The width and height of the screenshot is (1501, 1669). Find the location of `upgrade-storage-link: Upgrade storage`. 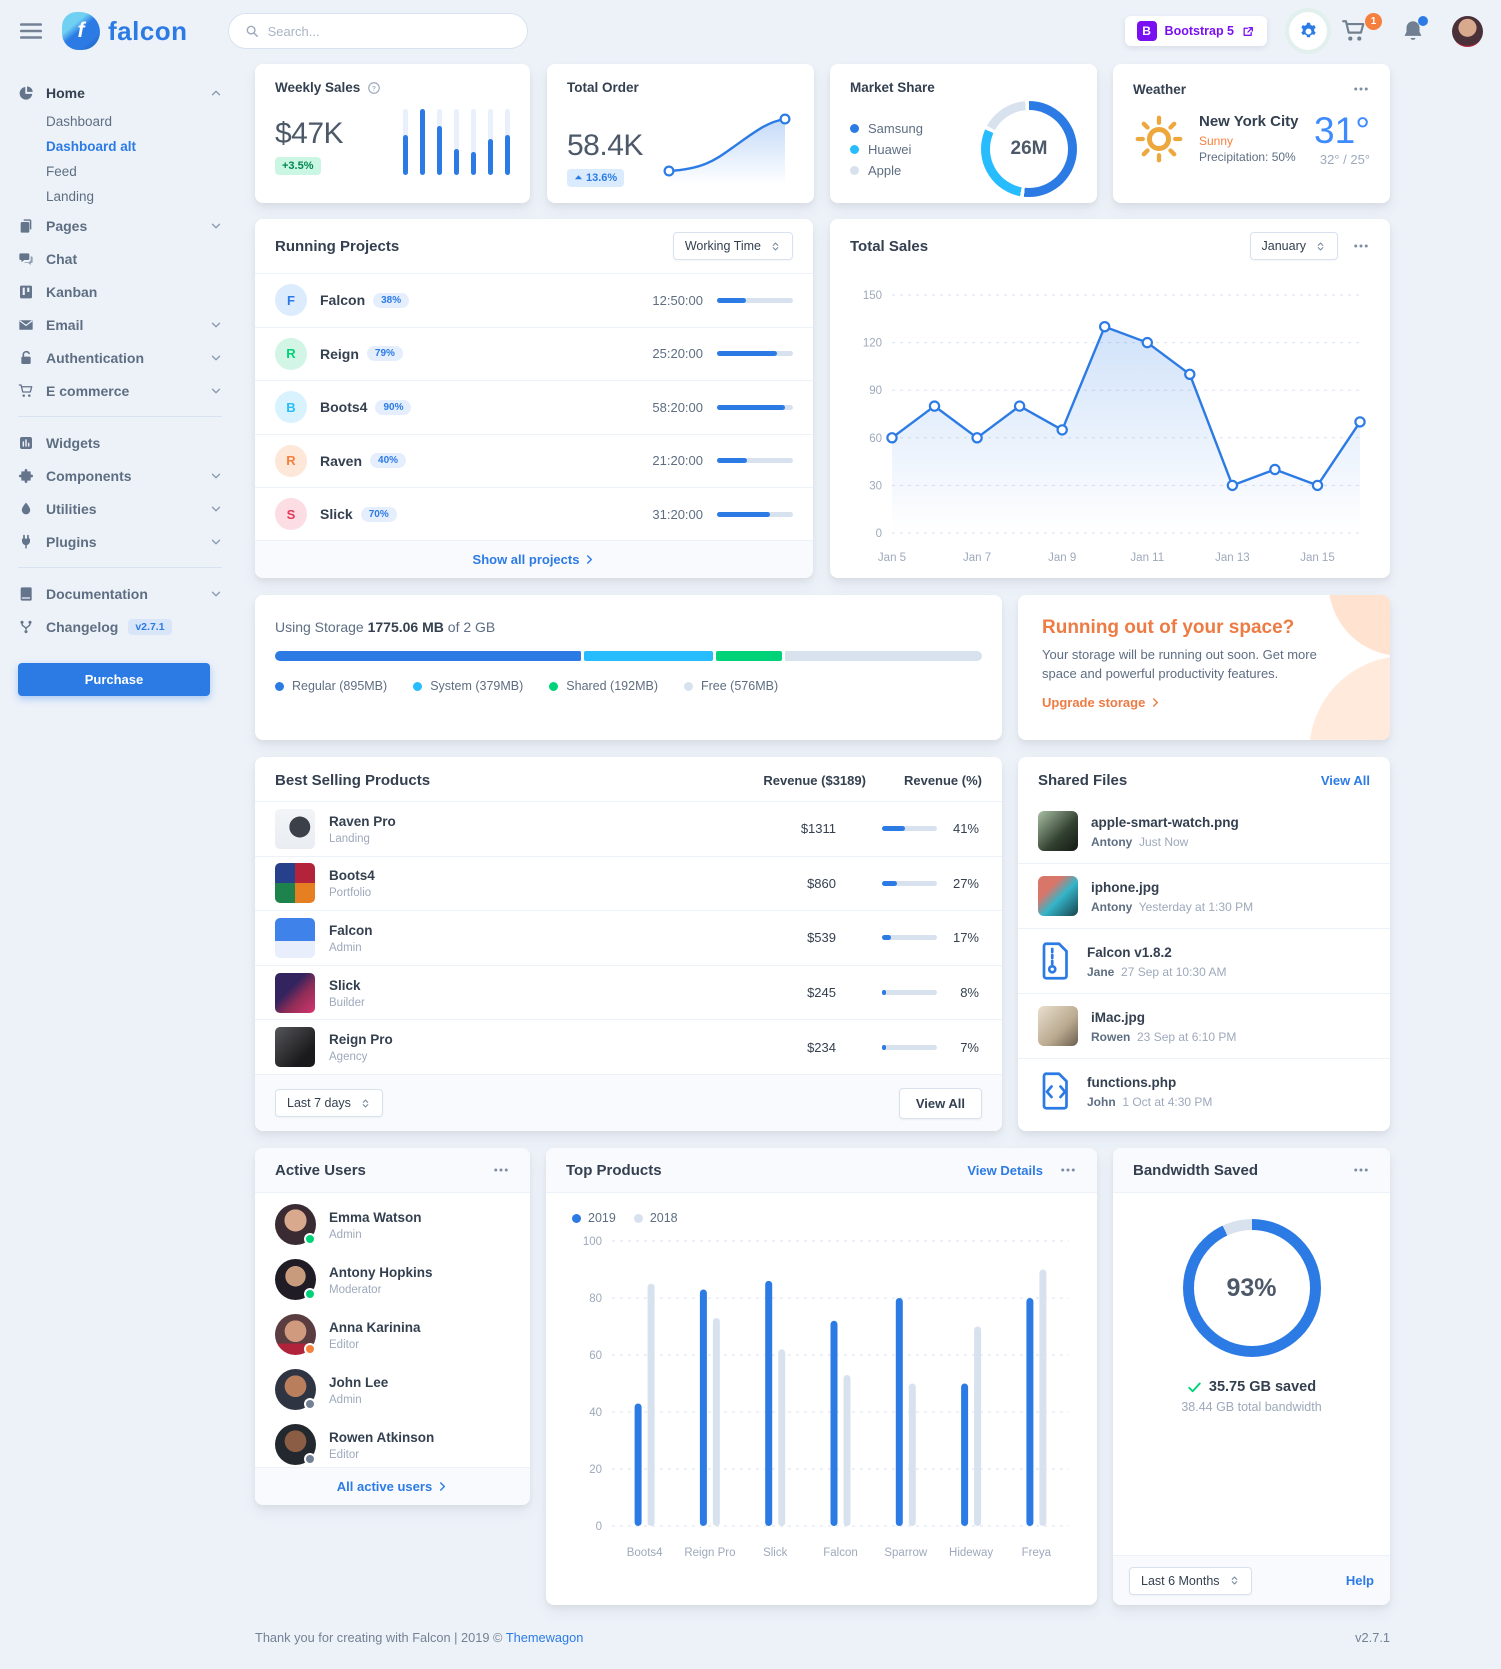

upgrade-storage-link: Upgrade storage is located at coordinates (1204, 702).